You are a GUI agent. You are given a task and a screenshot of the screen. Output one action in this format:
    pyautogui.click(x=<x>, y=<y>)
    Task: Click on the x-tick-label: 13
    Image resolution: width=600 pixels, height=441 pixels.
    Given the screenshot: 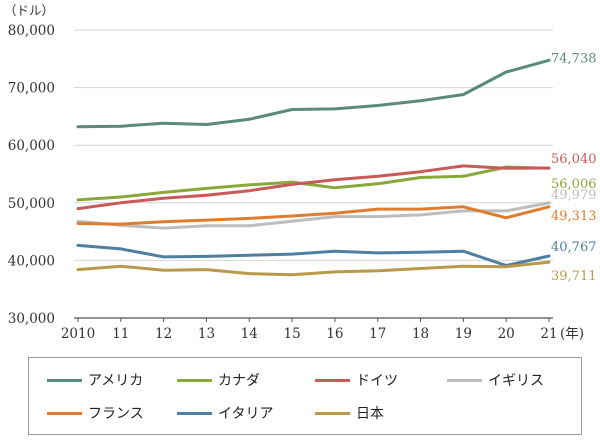 What is the action you would take?
    pyautogui.click(x=206, y=334)
    